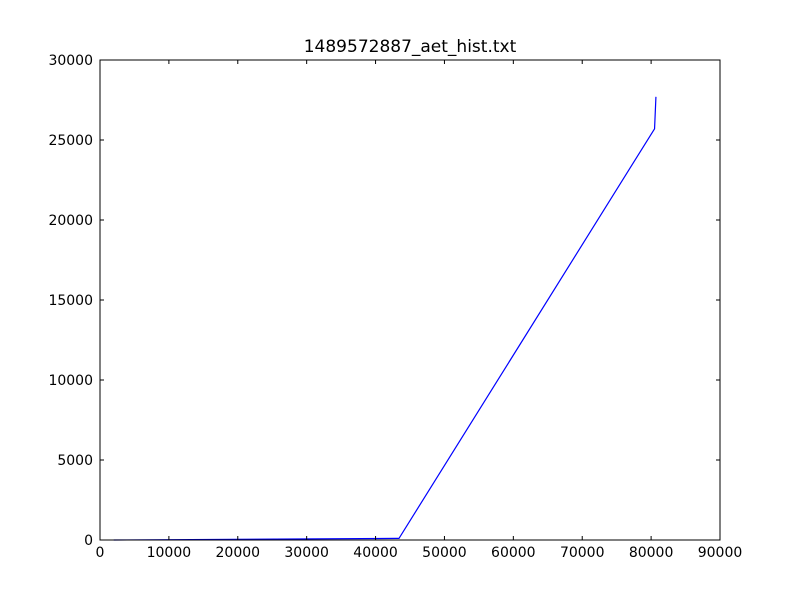 This screenshot has height=600, width=800. Describe the element at coordinates (70, 141) in the screenshot. I see `y-tick-label: 25000` at that location.